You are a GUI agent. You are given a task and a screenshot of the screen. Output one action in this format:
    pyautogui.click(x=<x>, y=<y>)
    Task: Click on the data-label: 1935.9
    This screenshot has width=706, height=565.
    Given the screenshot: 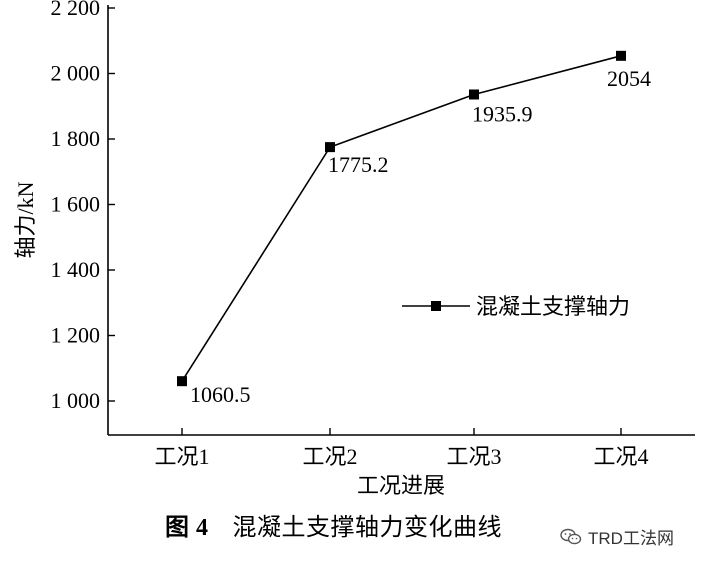 What is the action you would take?
    pyautogui.click(x=502, y=113)
    